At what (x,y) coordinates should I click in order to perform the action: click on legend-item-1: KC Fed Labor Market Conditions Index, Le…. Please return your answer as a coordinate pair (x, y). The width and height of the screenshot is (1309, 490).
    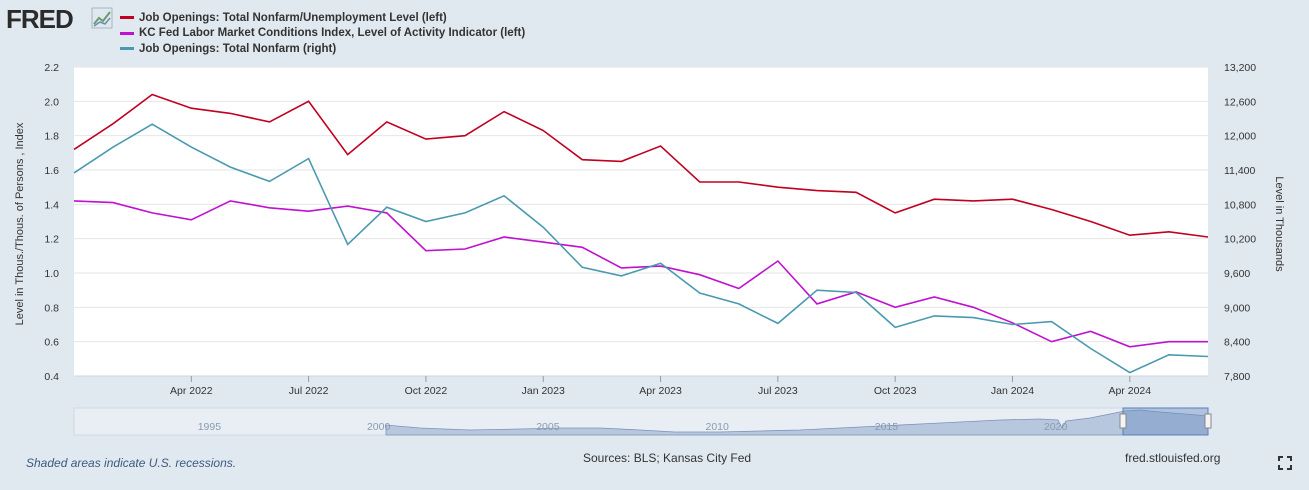
    Looking at the image, I should click on (322, 34).